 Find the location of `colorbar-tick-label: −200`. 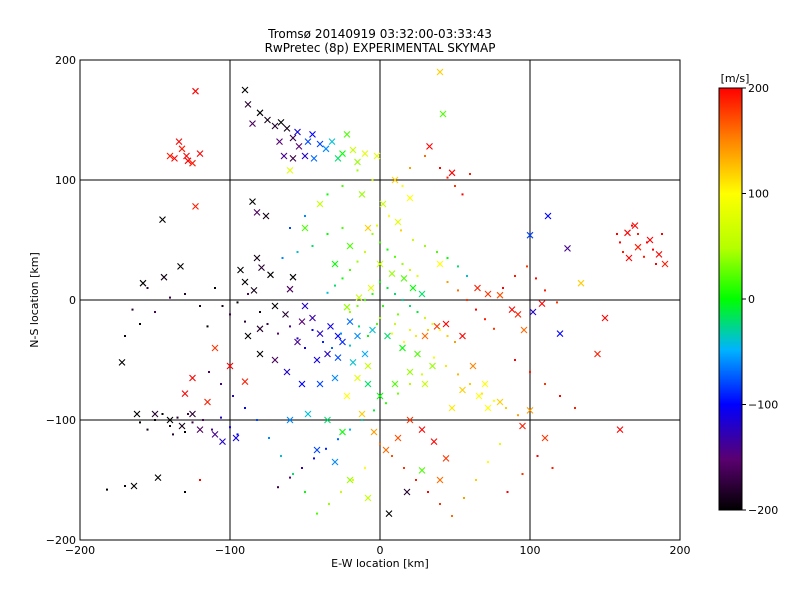

colorbar-tick-label: −200 is located at coordinates (763, 510).